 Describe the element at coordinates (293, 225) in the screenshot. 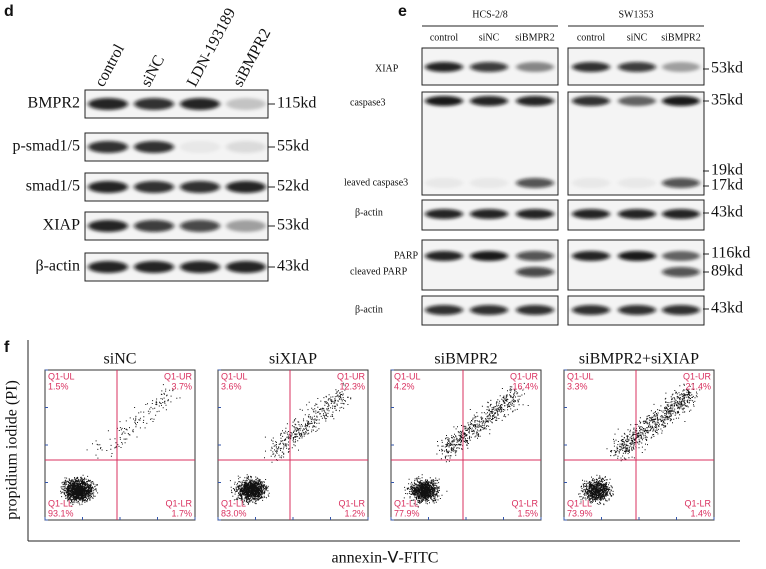

I see `size-label: 53kd` at that location.